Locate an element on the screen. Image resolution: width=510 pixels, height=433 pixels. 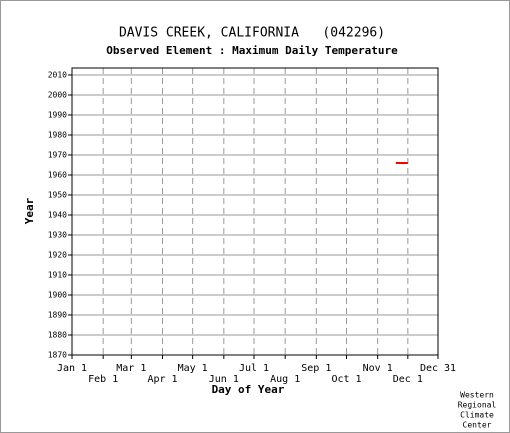
y-tick-label: 1900 is located at coordinates (57, 295).